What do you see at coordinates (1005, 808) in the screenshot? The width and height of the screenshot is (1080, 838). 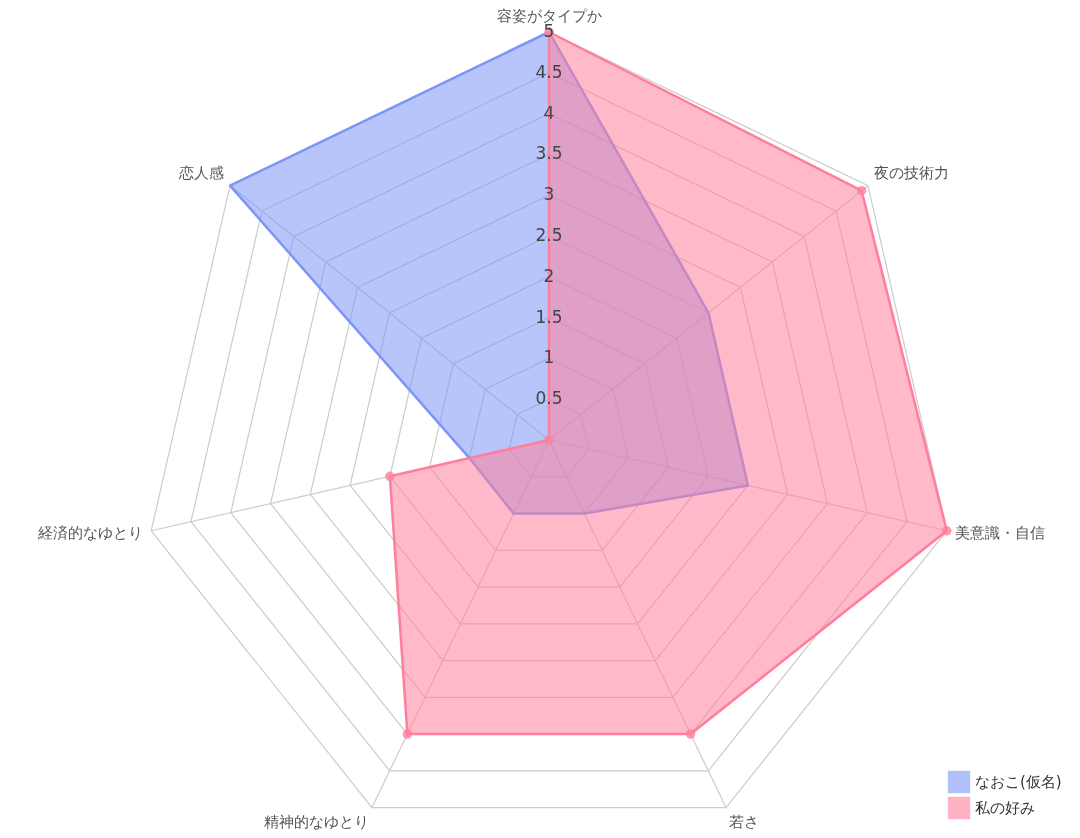 I see `legend-label: 私の好み` at bounding box center [1005, 808].